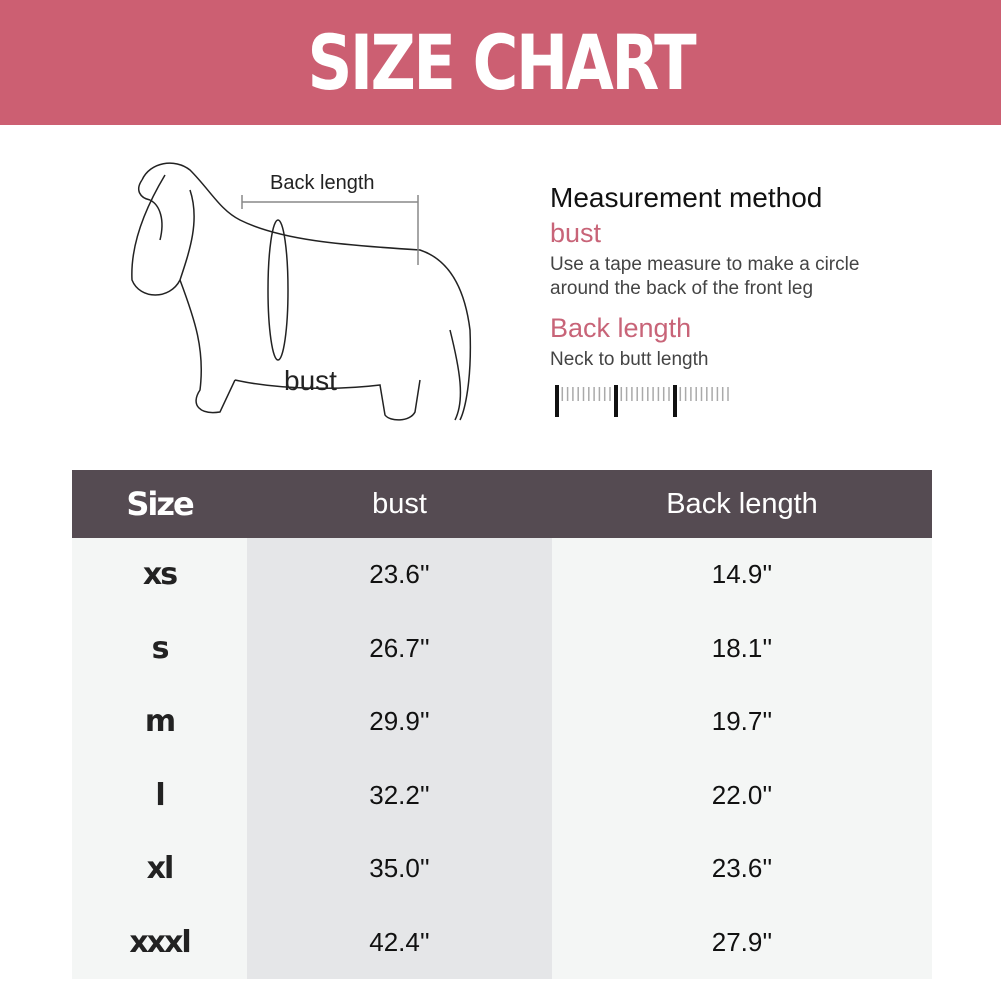  I want to click on table-row: xl 35.0'' 23.6'', so click(502, 869).